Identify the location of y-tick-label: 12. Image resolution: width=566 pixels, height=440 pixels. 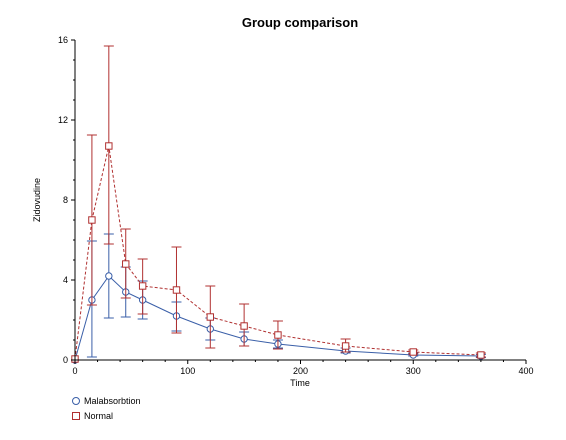
(63, 120).